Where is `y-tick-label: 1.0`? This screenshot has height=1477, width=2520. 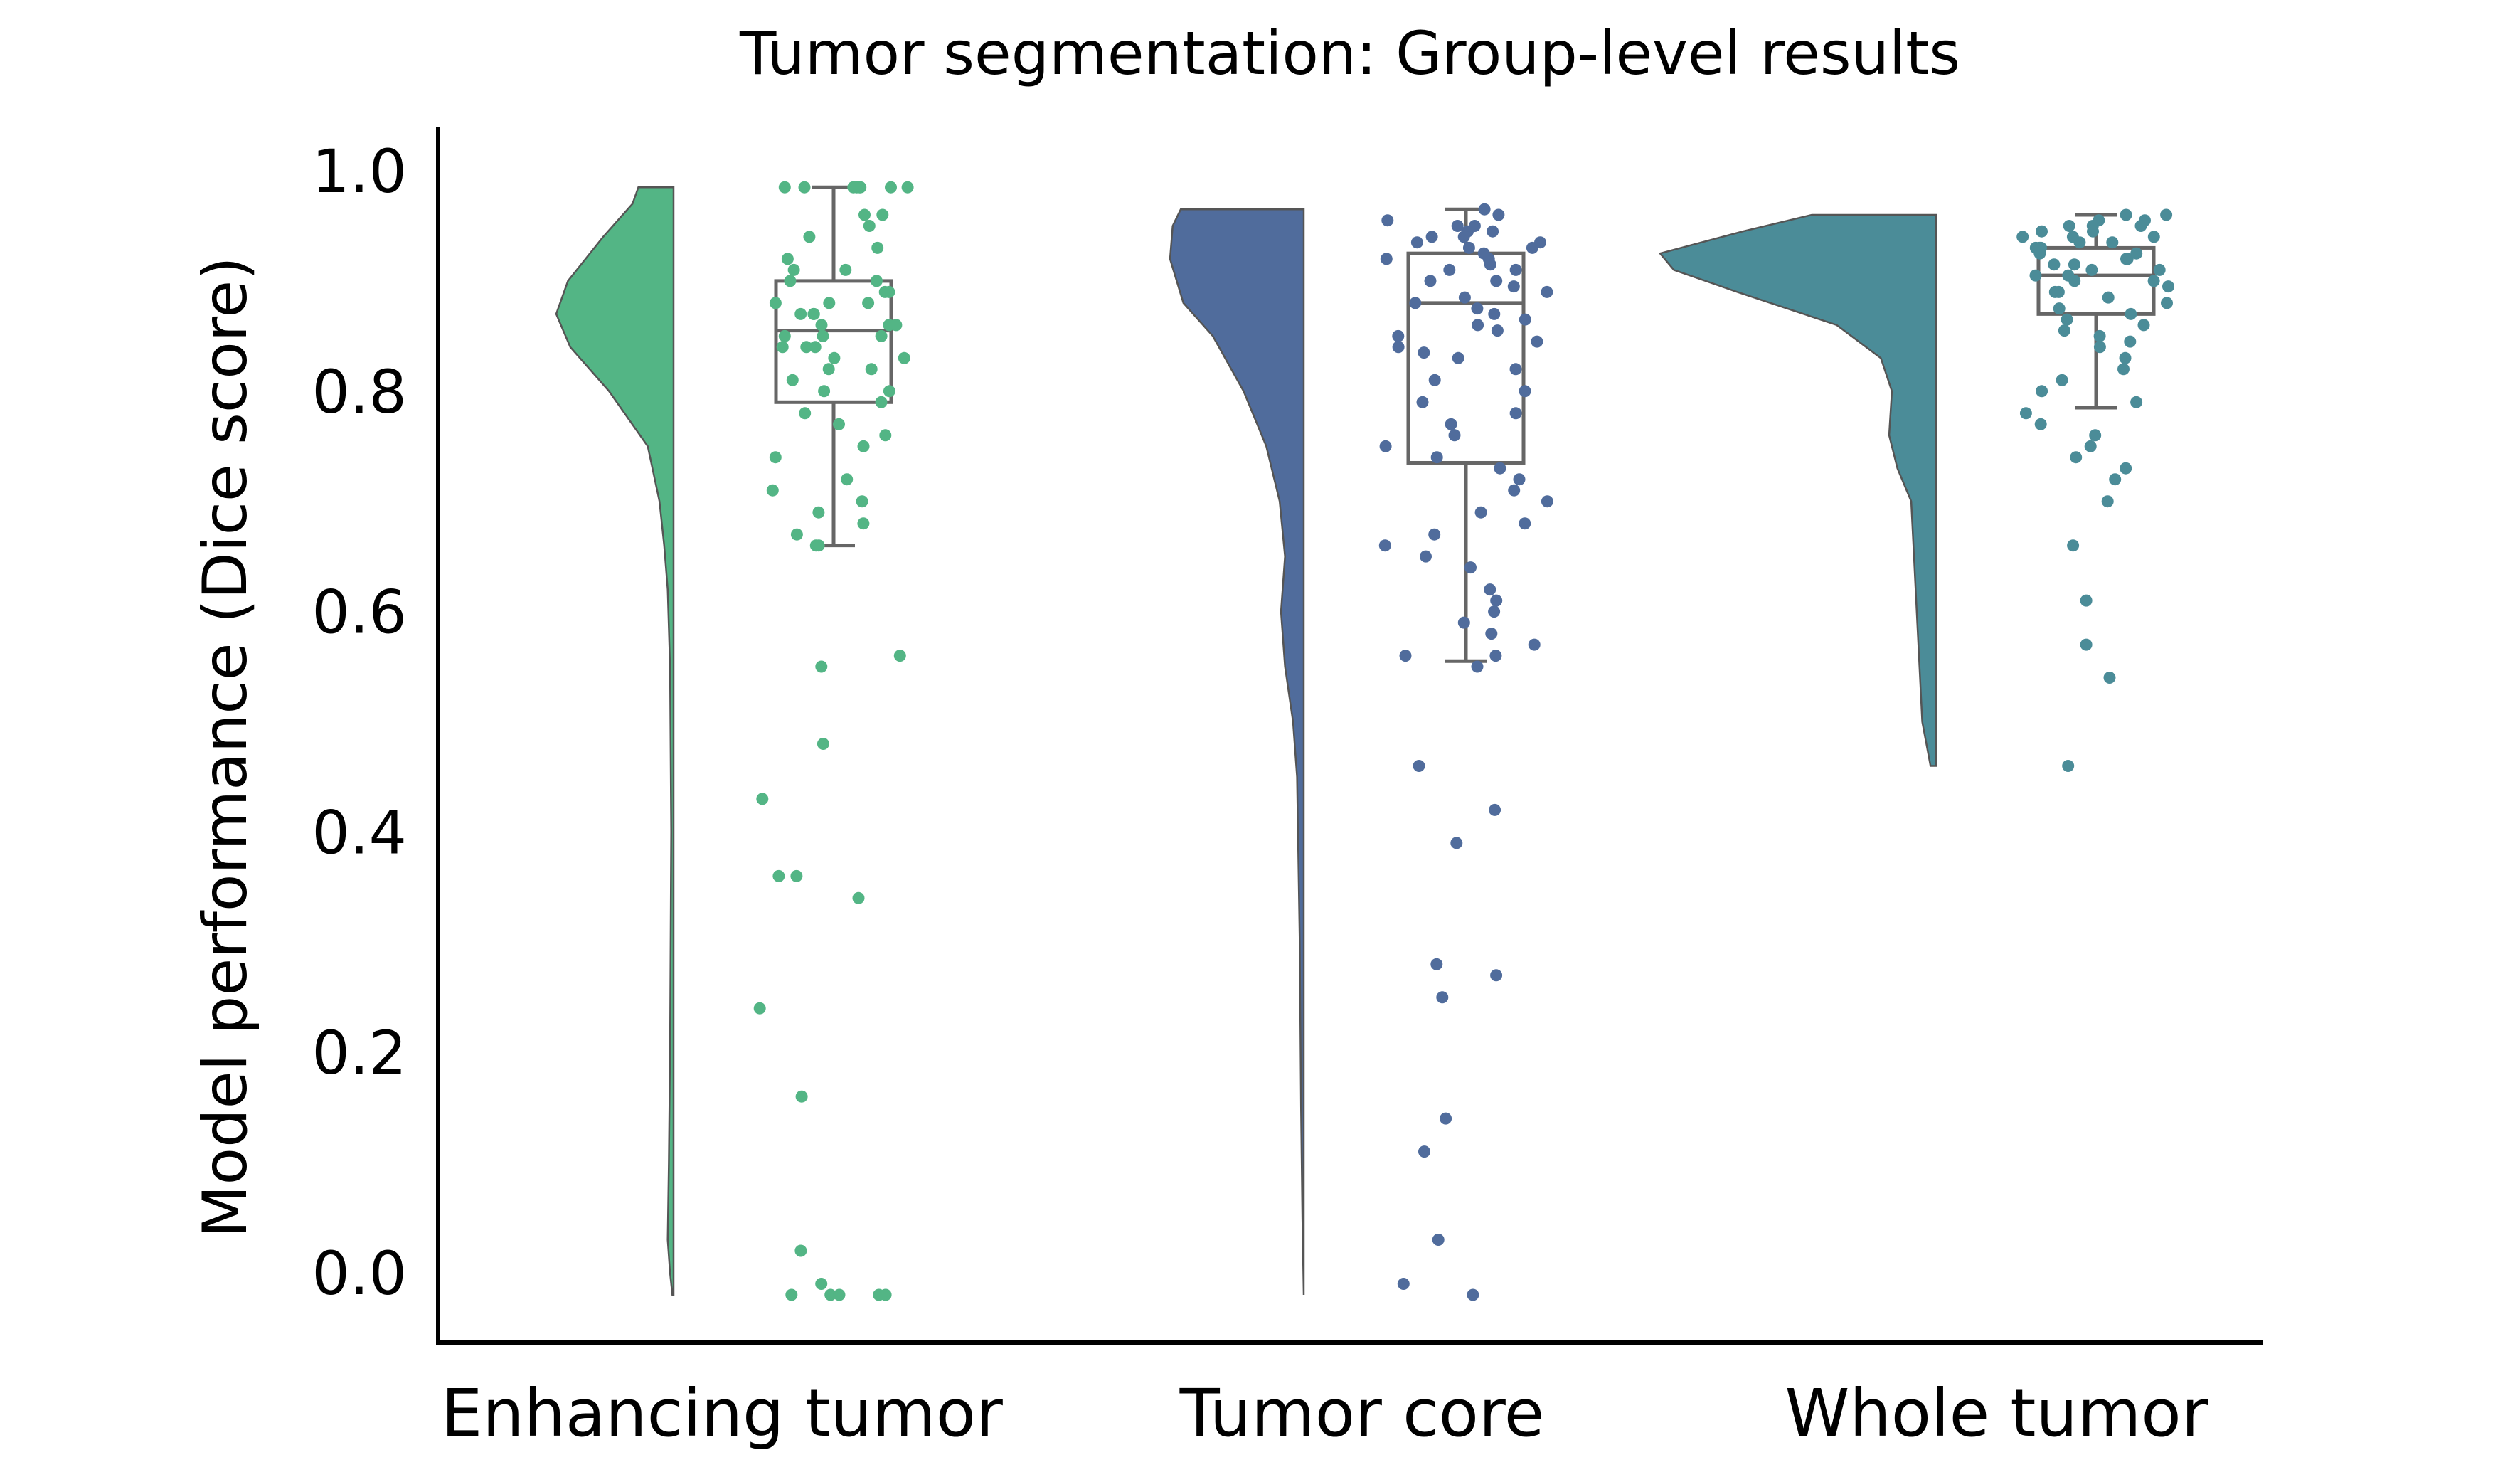 y-tick-label: 1.0 is located at coordinates (359, 171).